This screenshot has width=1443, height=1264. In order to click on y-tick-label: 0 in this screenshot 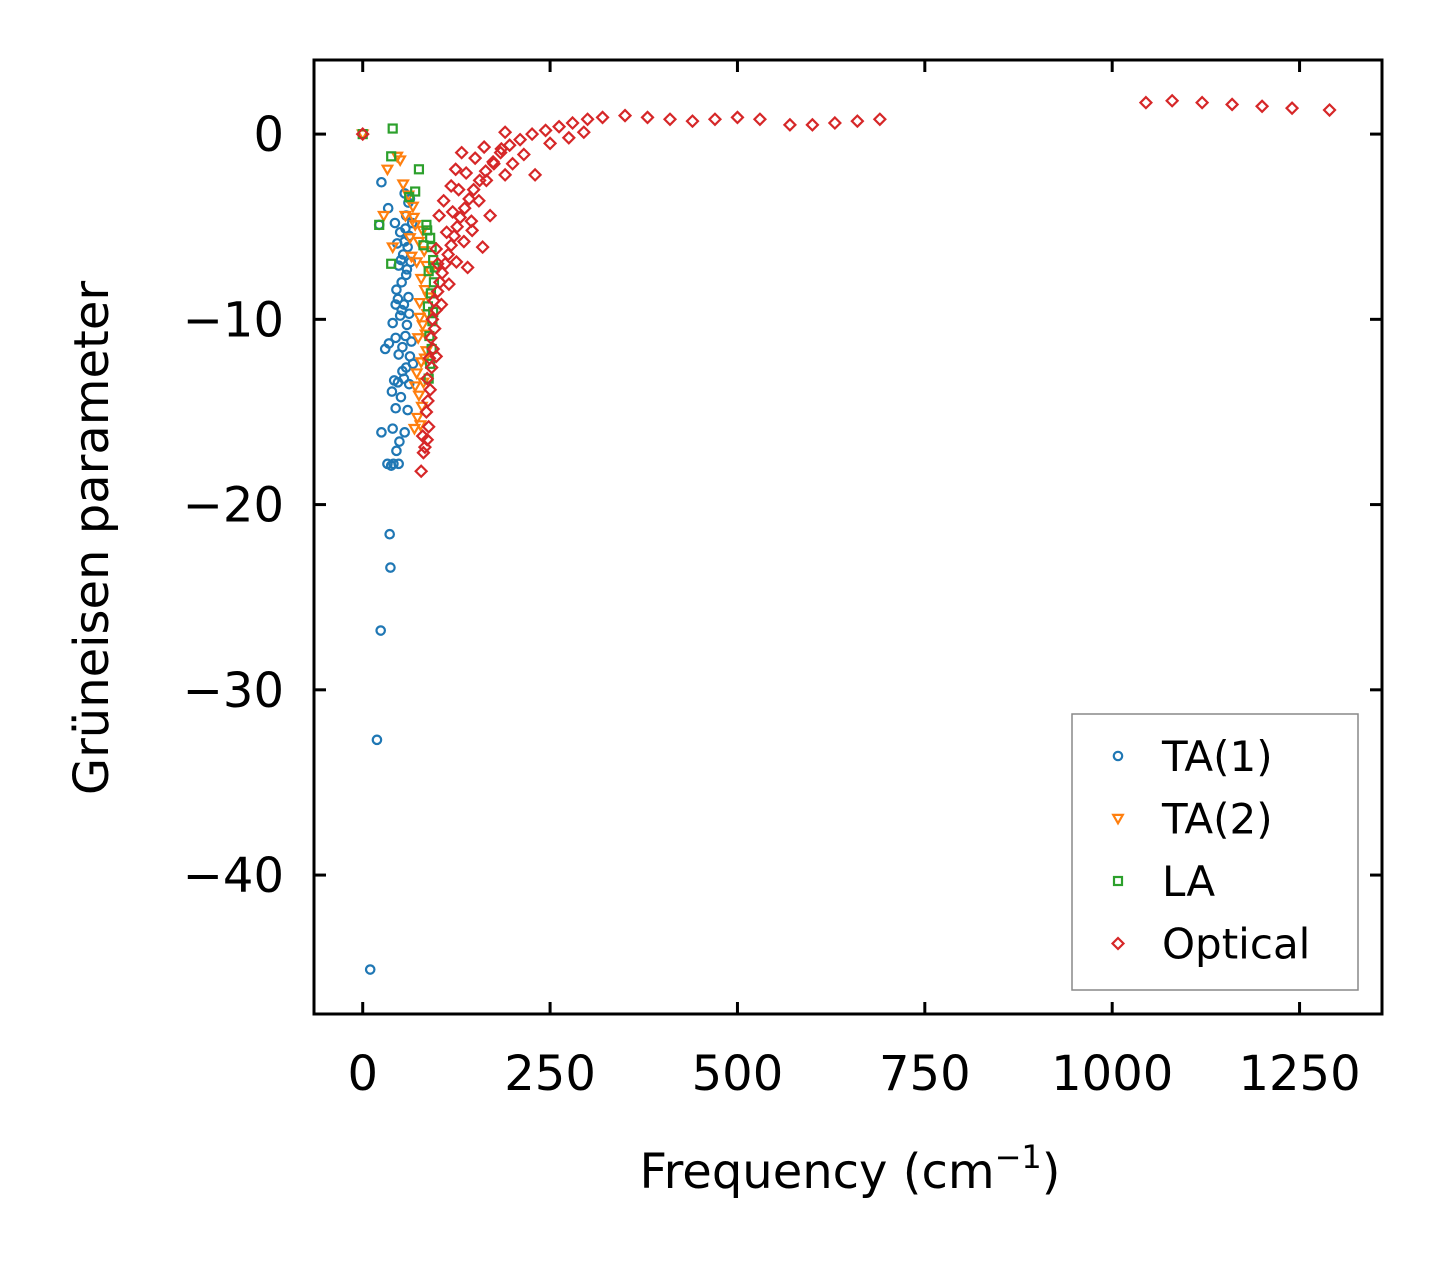, I will do `click(268, 135)`.